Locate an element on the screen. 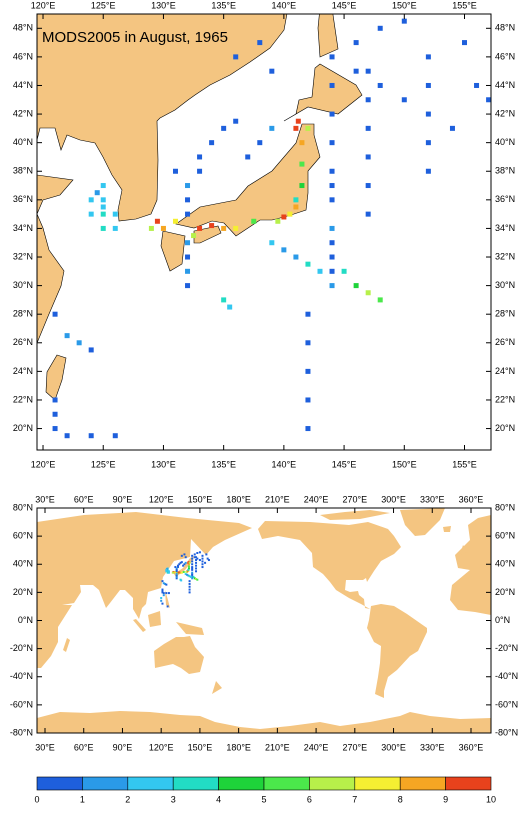  y-tick-label: 20°N is located at coordinates (23, 592).